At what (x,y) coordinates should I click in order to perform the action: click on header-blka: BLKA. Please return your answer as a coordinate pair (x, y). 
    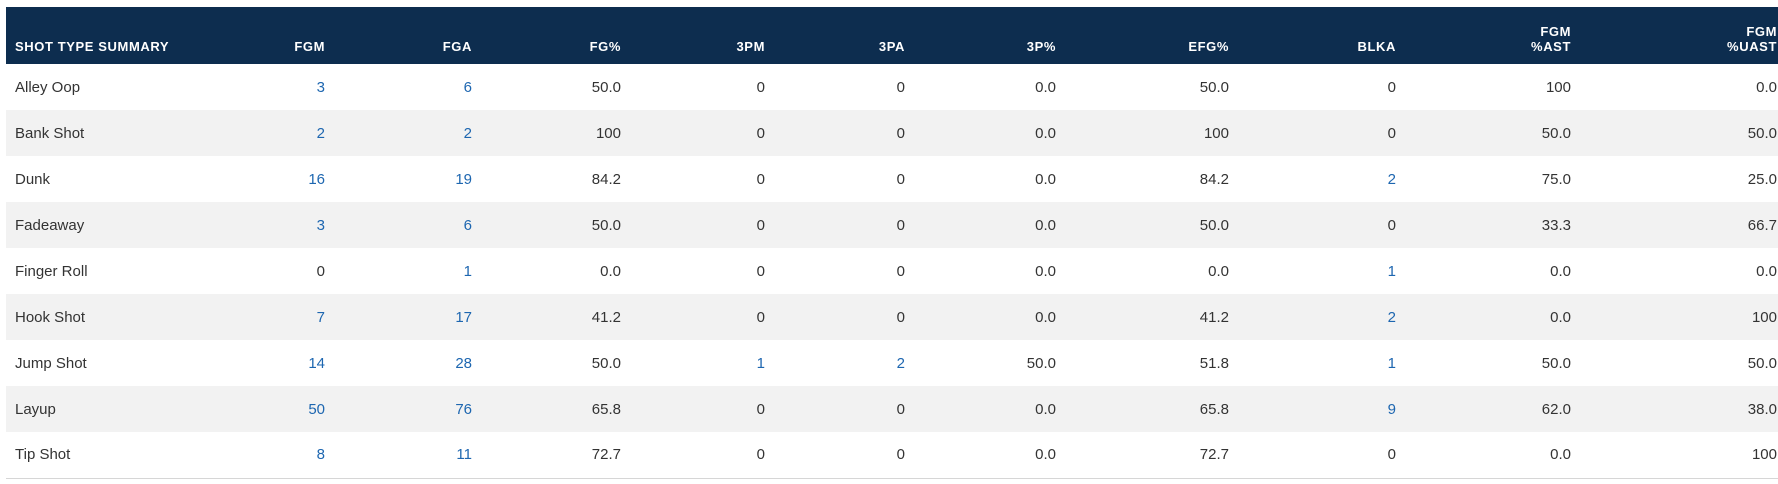
    Looking at the image, I should click on (1324, 35).